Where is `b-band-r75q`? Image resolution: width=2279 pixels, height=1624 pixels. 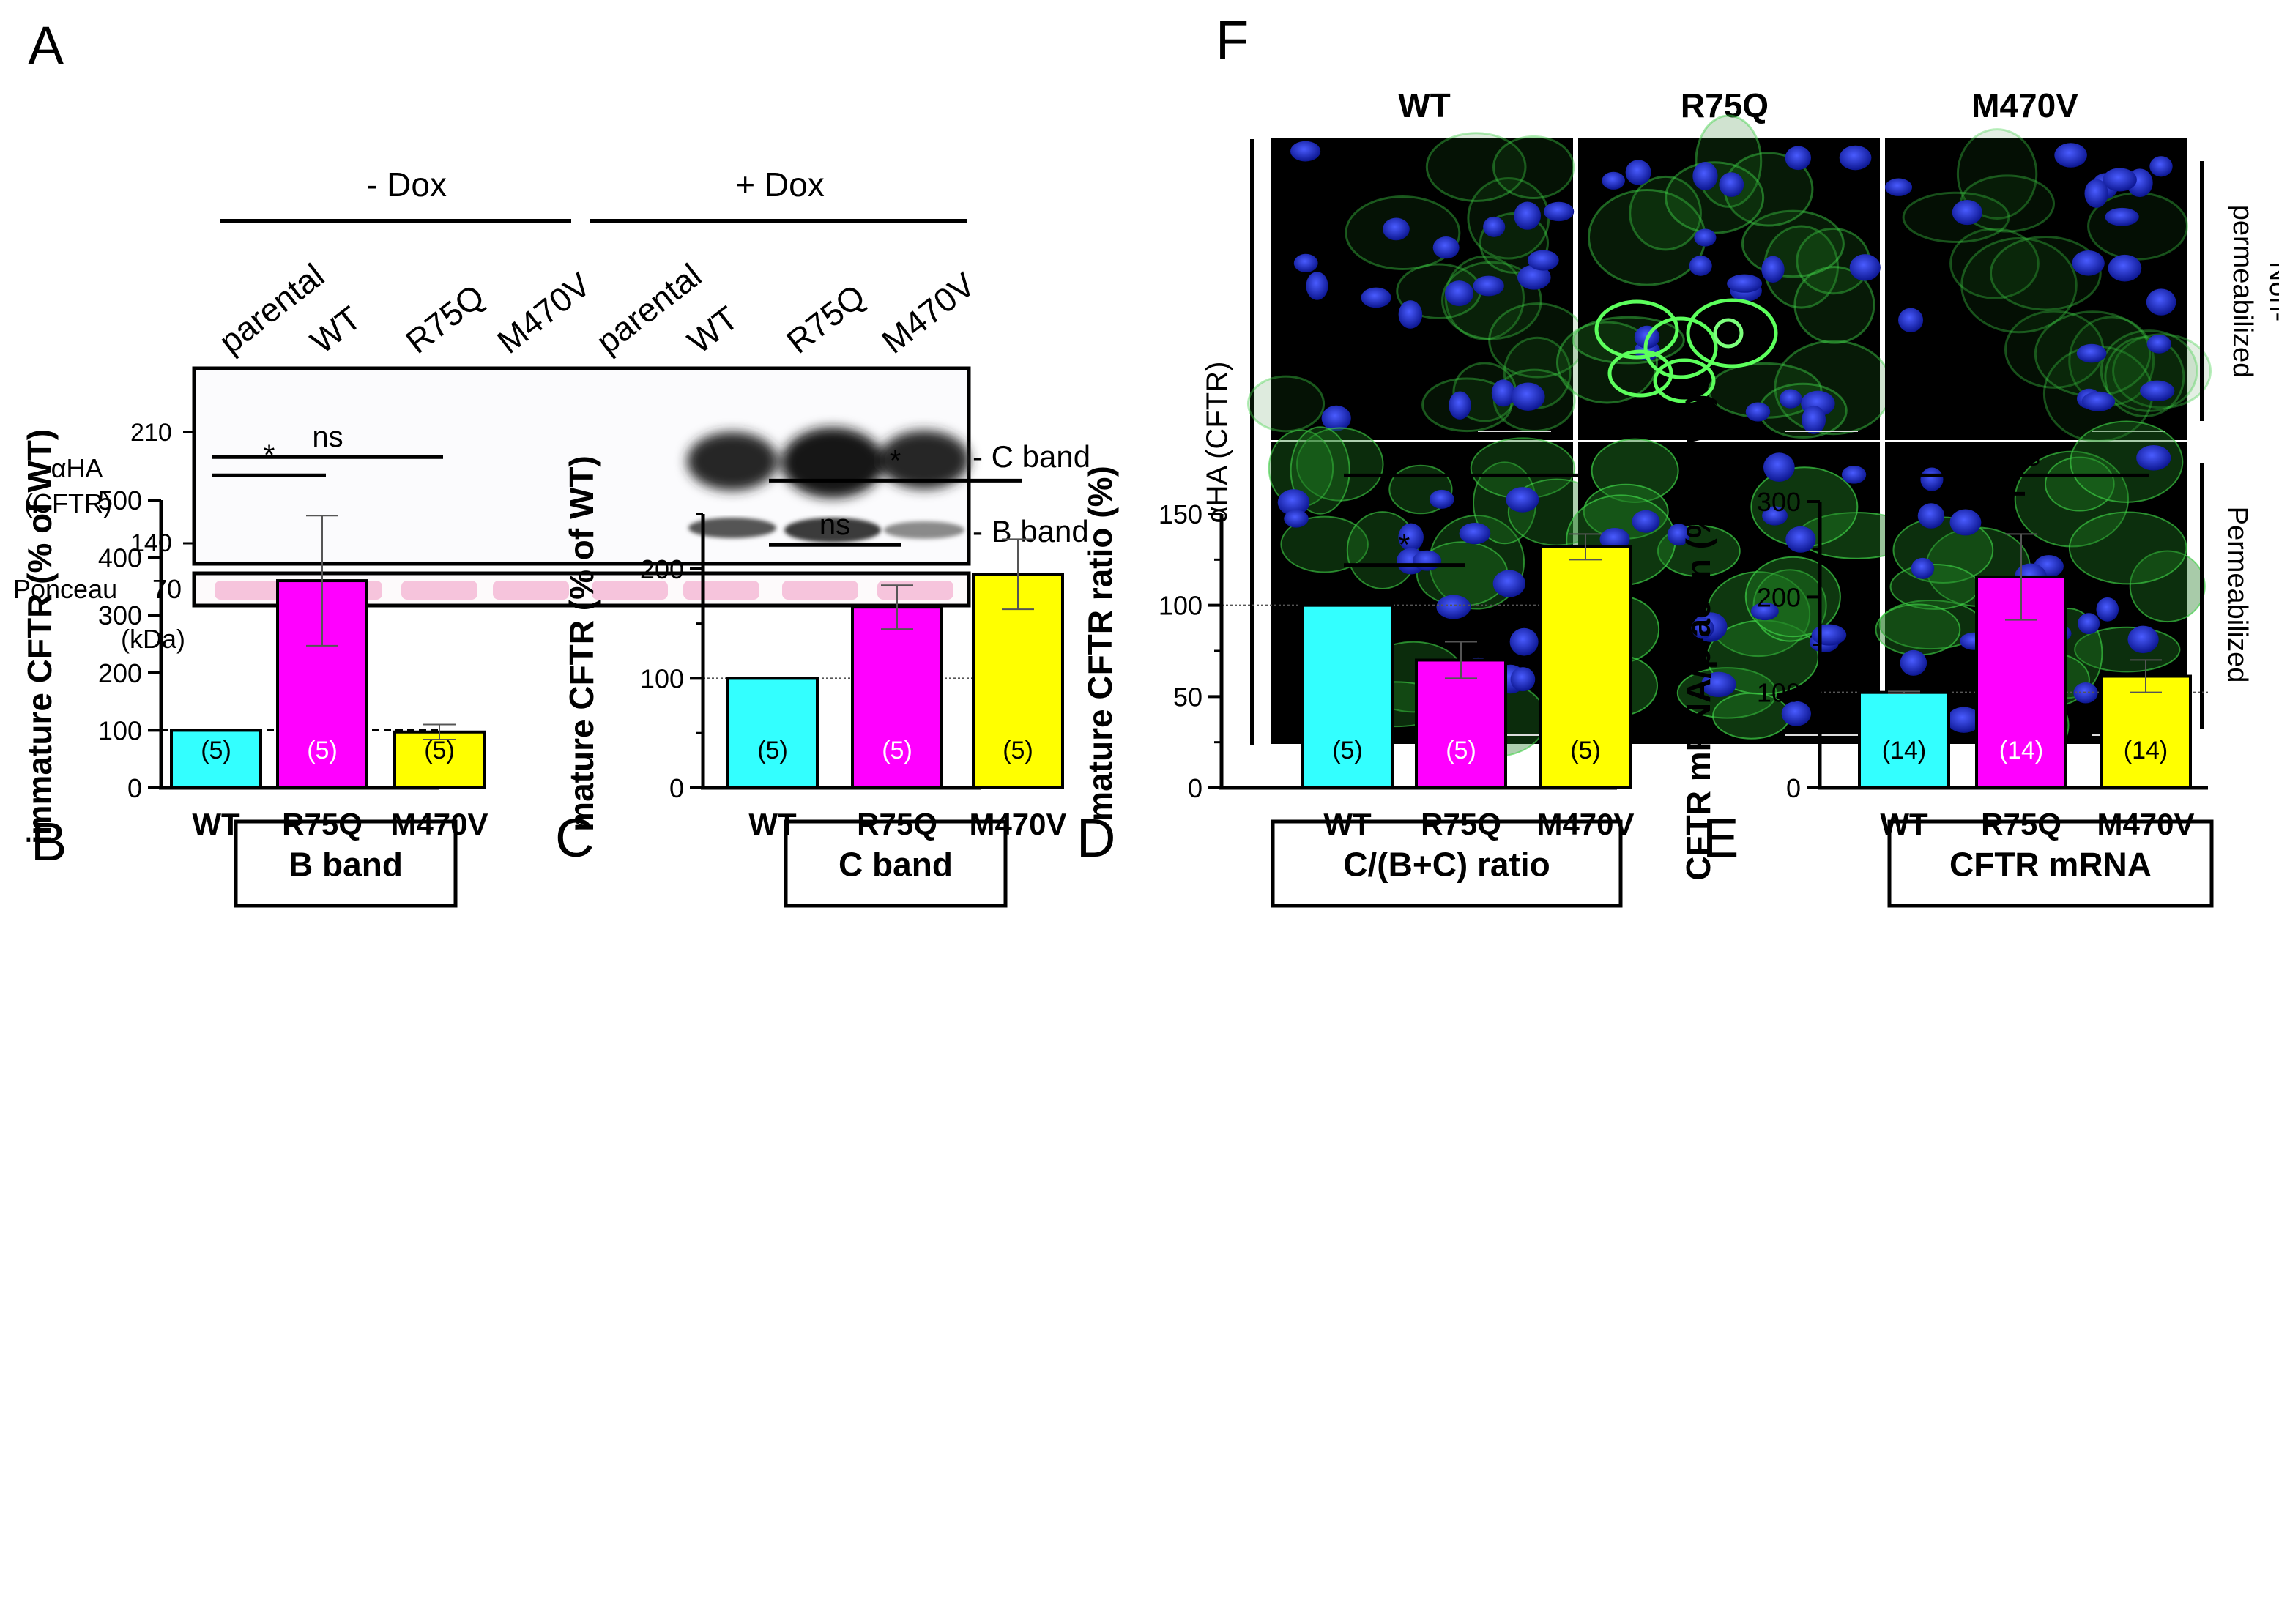 b-band-r75q is located at coordinates (832, 530).